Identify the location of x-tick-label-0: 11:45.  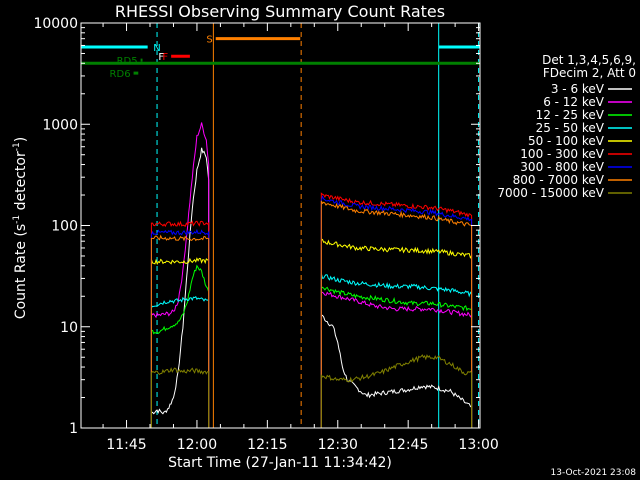
(126, 445).